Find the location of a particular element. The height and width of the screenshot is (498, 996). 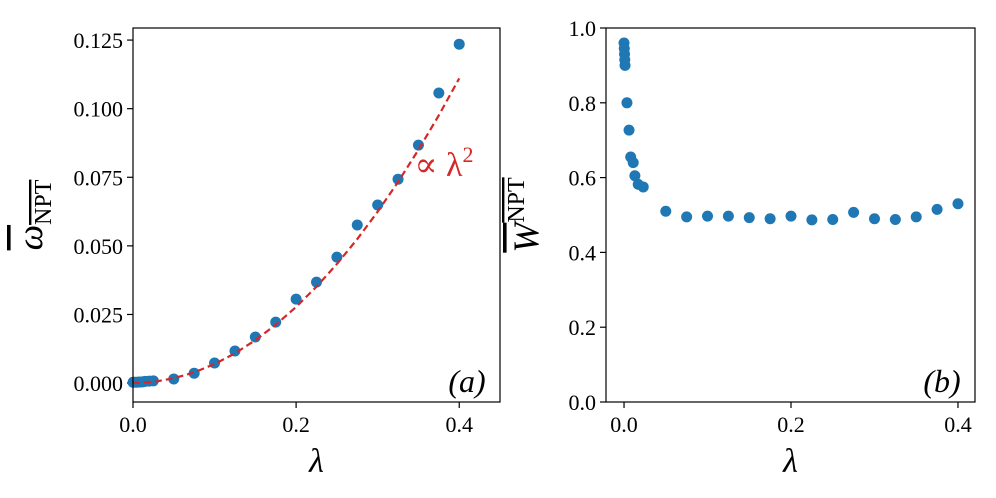

y-tick-label: 0.075 is located at coordinates (99, 177).